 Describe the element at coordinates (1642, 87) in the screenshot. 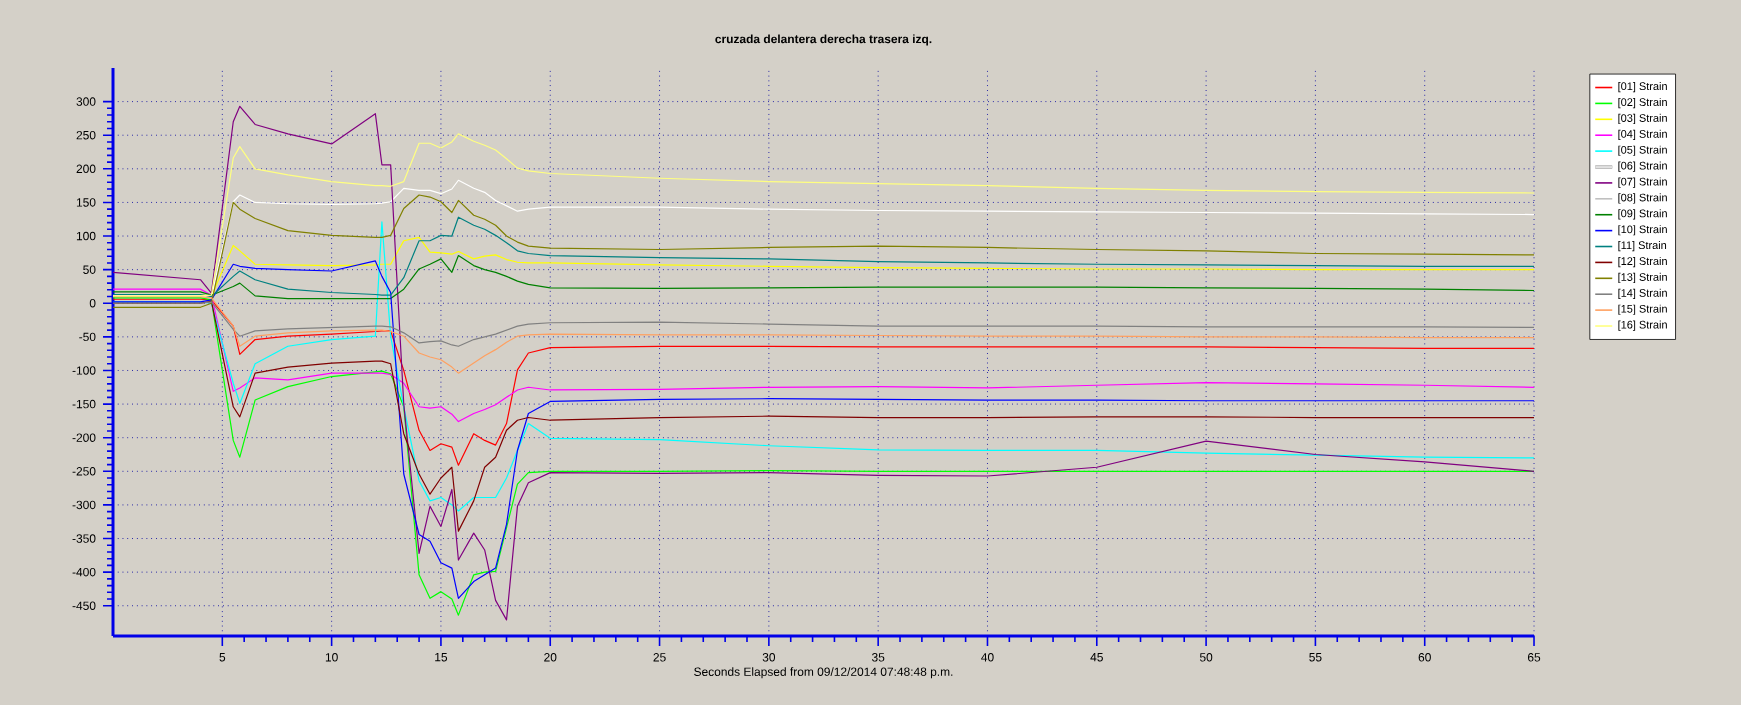

I see `legend-label: [01] Strain` at that location.